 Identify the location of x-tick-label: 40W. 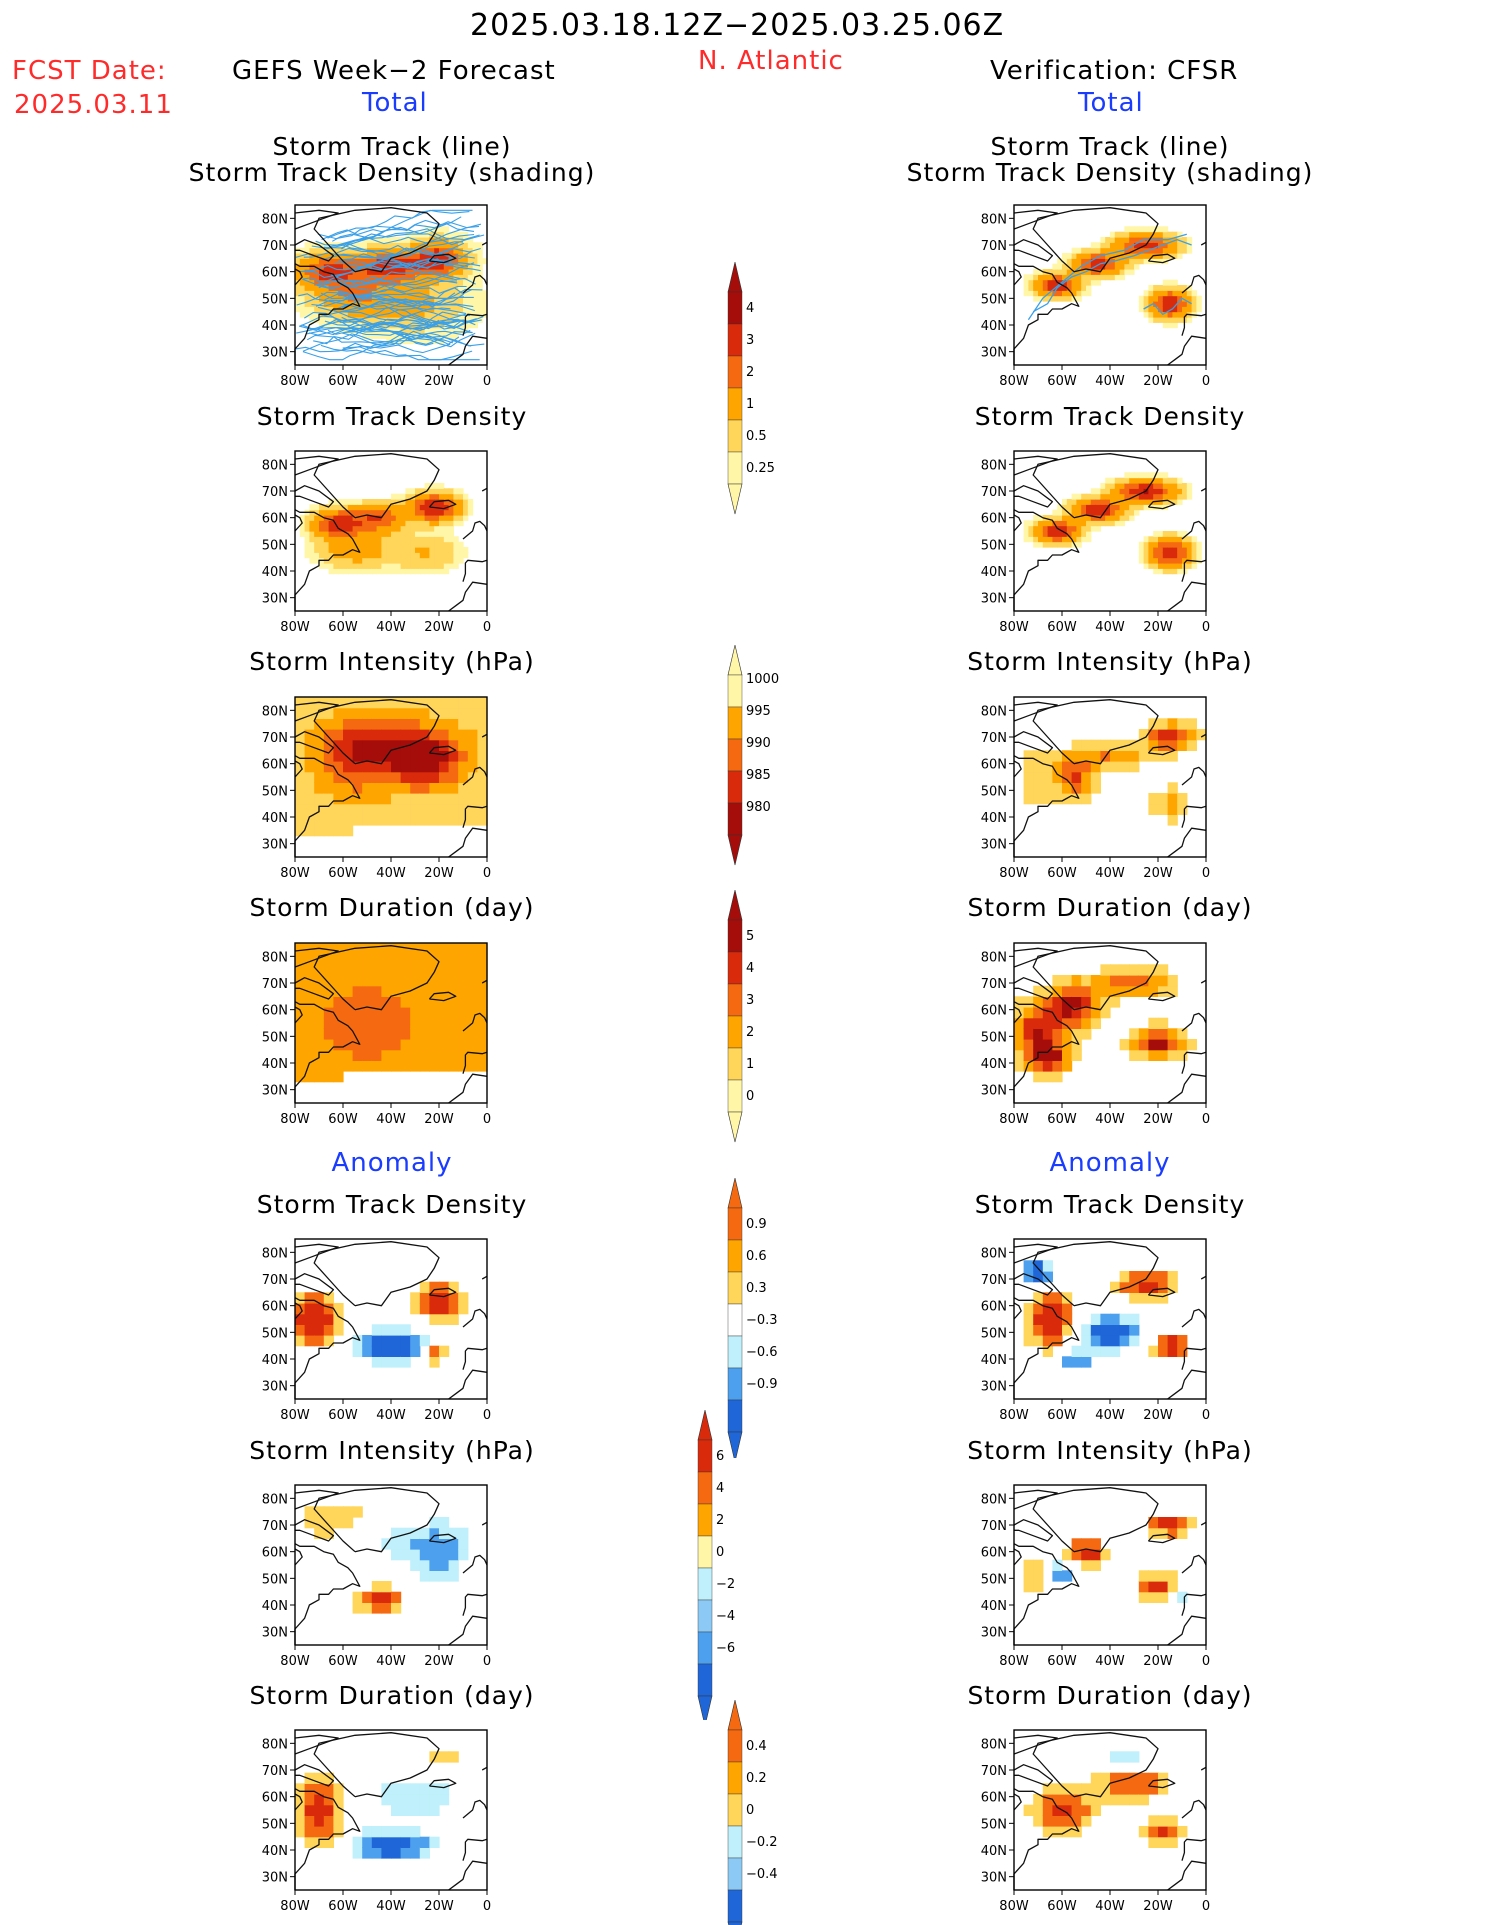
(391, 1661).